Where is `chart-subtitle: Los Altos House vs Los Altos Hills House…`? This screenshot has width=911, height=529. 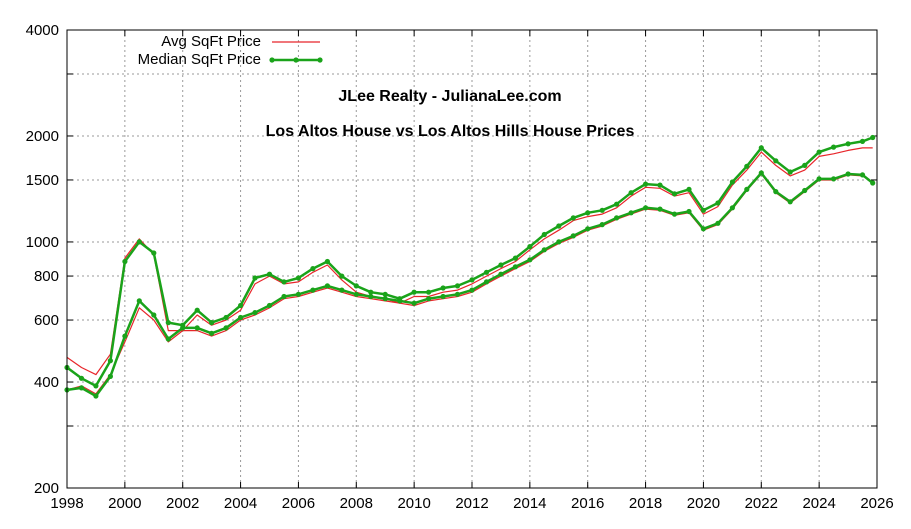
chart-subtitle: Los Altos House vs Los Altos Hills House… is located at coordinates (450, 131).